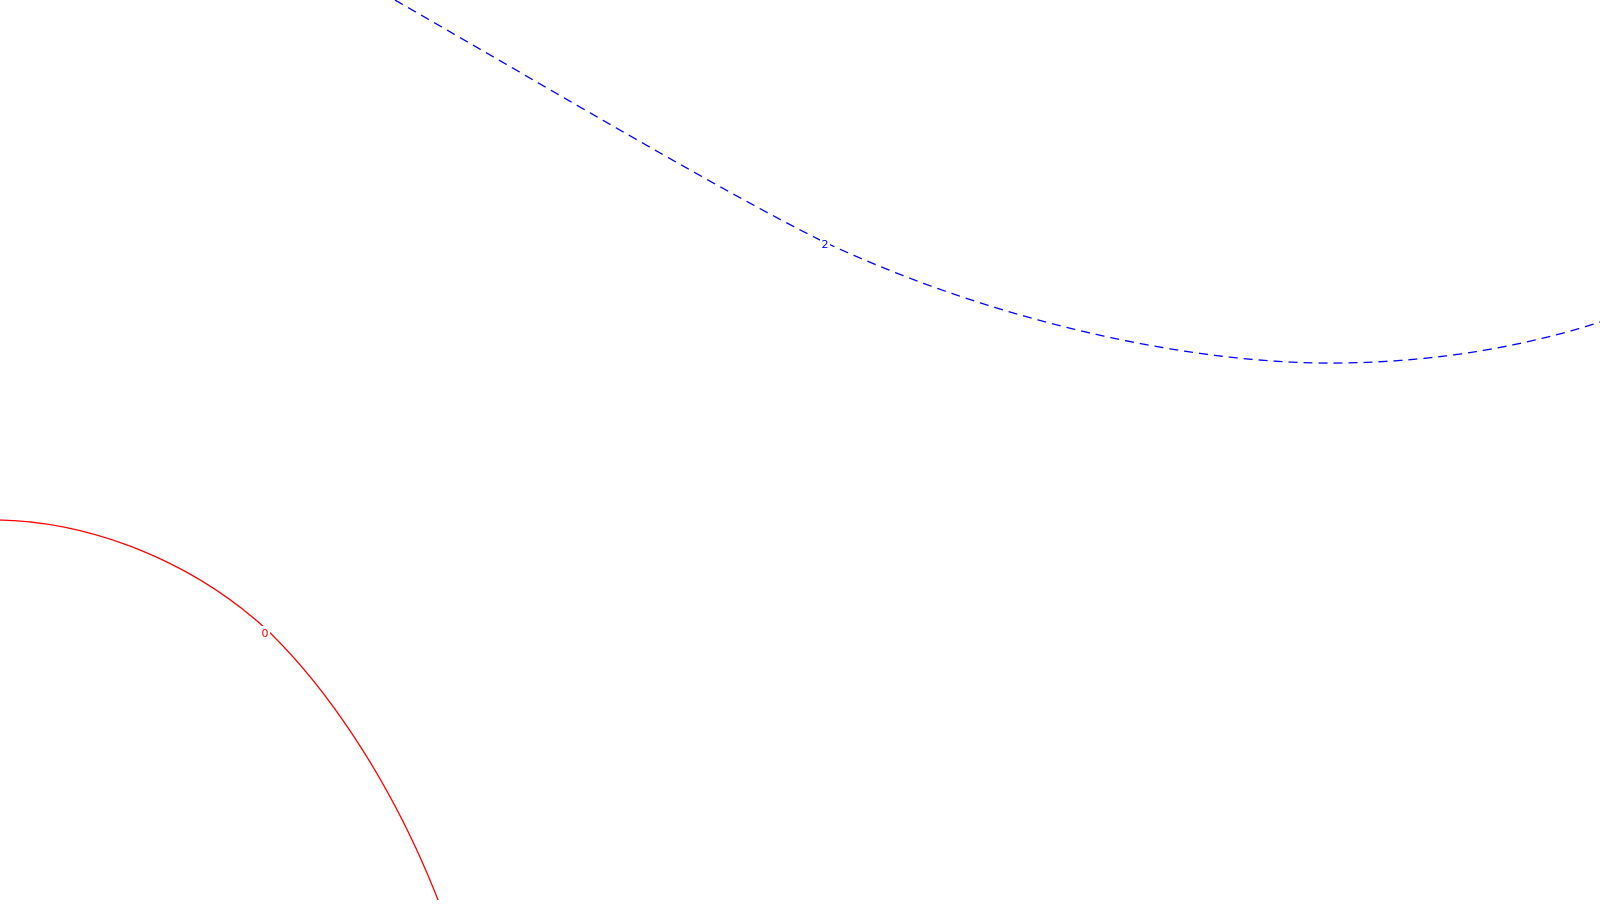 The image size is (1600, 904). I want to click on contour-label-0: 0, so click(265, 633).